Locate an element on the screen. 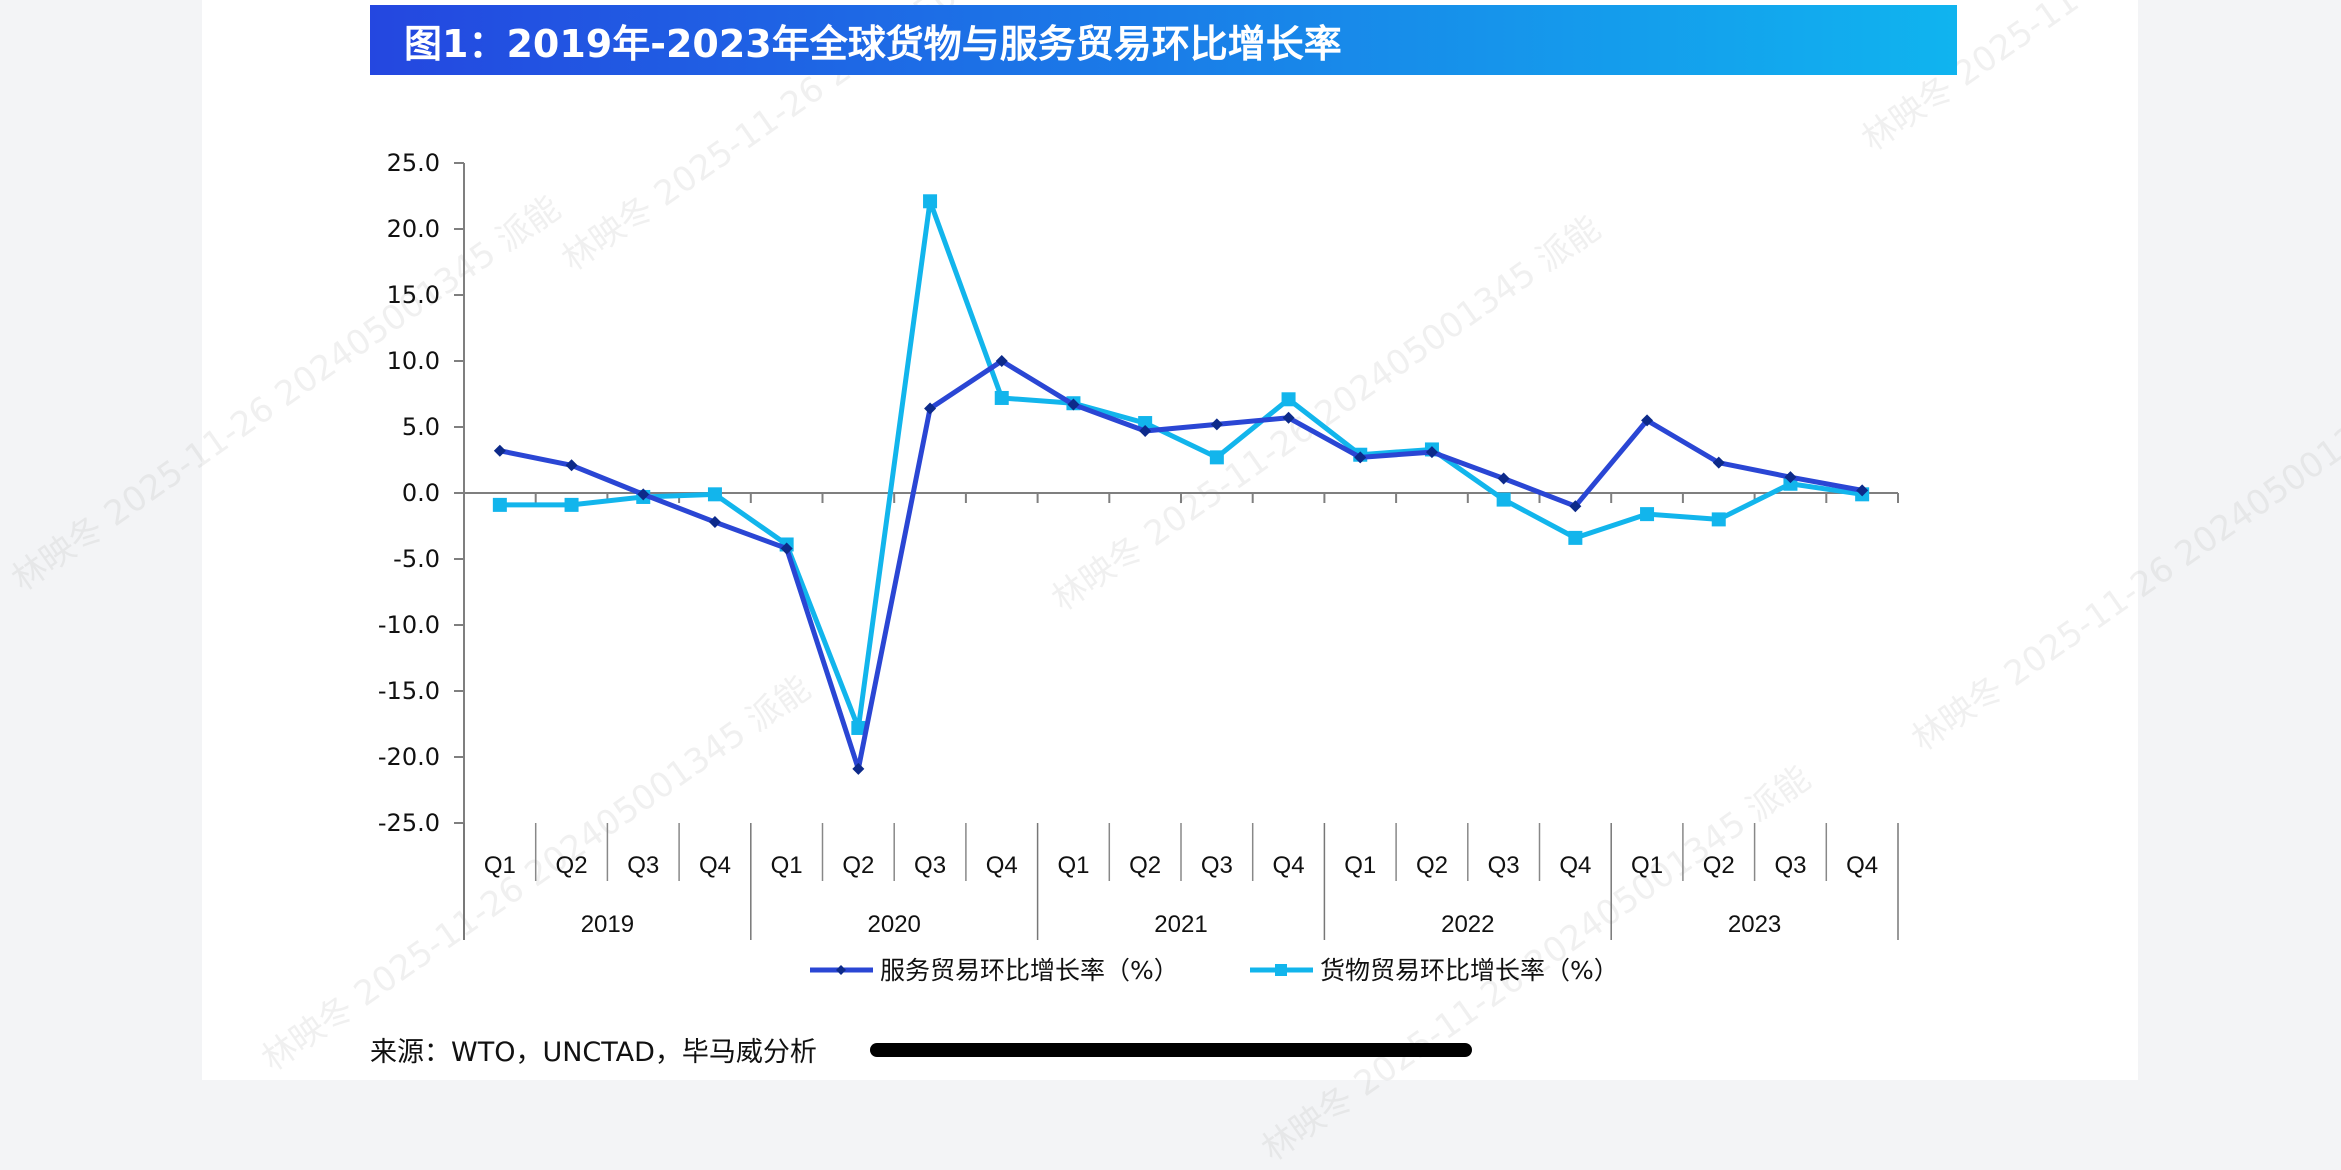 The height and width of the screenshot is (1170, 2341). source-note: 来源：WTO，UNCTAD，毕马威分析 is located at coordinates (593, 1052).